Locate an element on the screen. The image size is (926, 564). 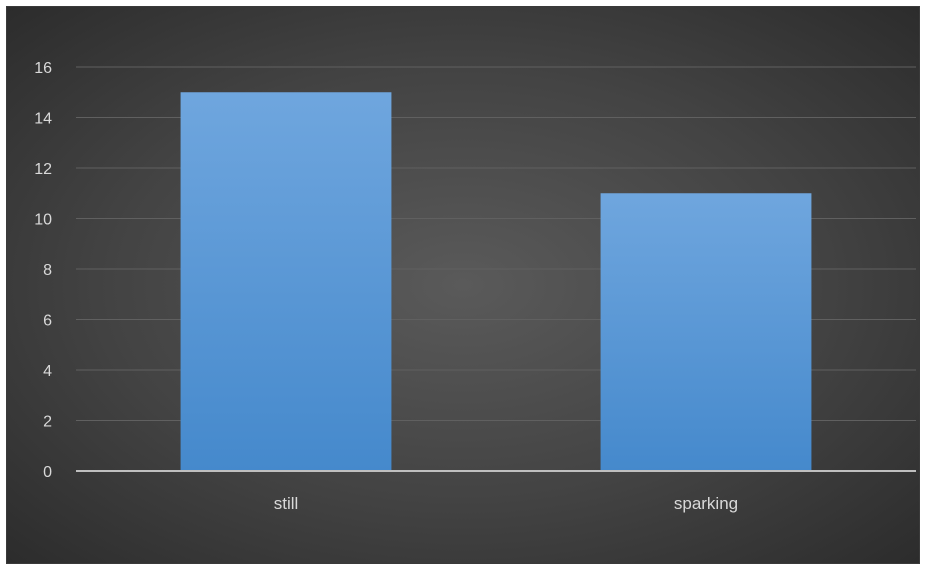
y-tick-label: 8 is located at coordinates (47, 270).